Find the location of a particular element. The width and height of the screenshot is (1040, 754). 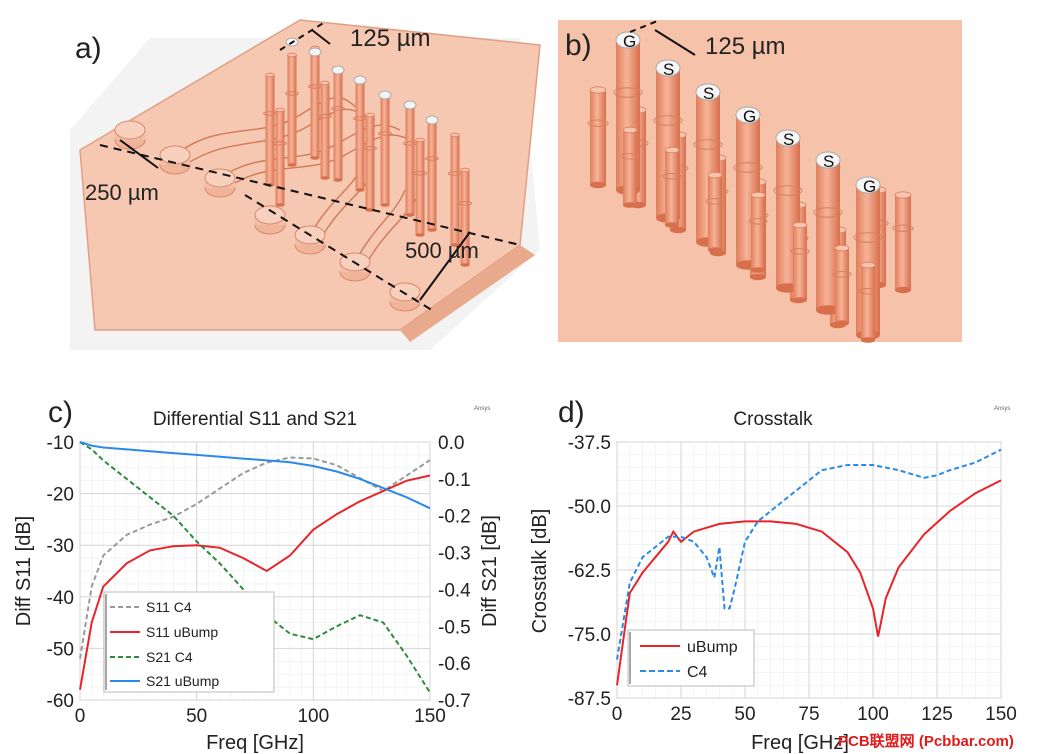

y-tick-label: -37.5 is located at coordinates (589, 443).